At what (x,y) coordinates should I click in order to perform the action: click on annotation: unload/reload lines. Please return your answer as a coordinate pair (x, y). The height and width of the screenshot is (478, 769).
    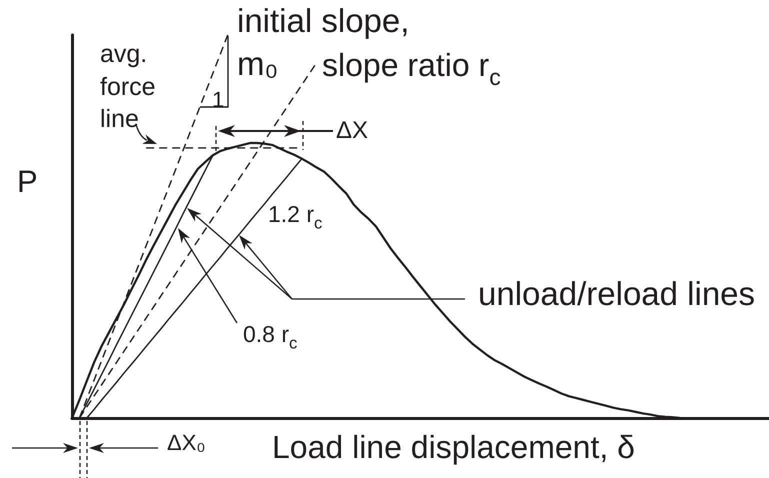
    Looking at the image, I should click on (617, 293).